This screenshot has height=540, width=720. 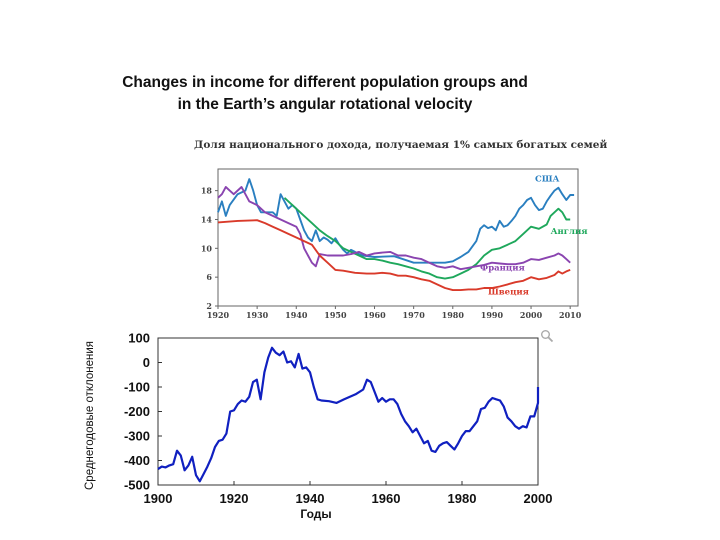 What do you see at coordinates (209, 277) in the screenshot?
I see `top-chart-y-tick-label: 6` at bounding box center [209, 277].